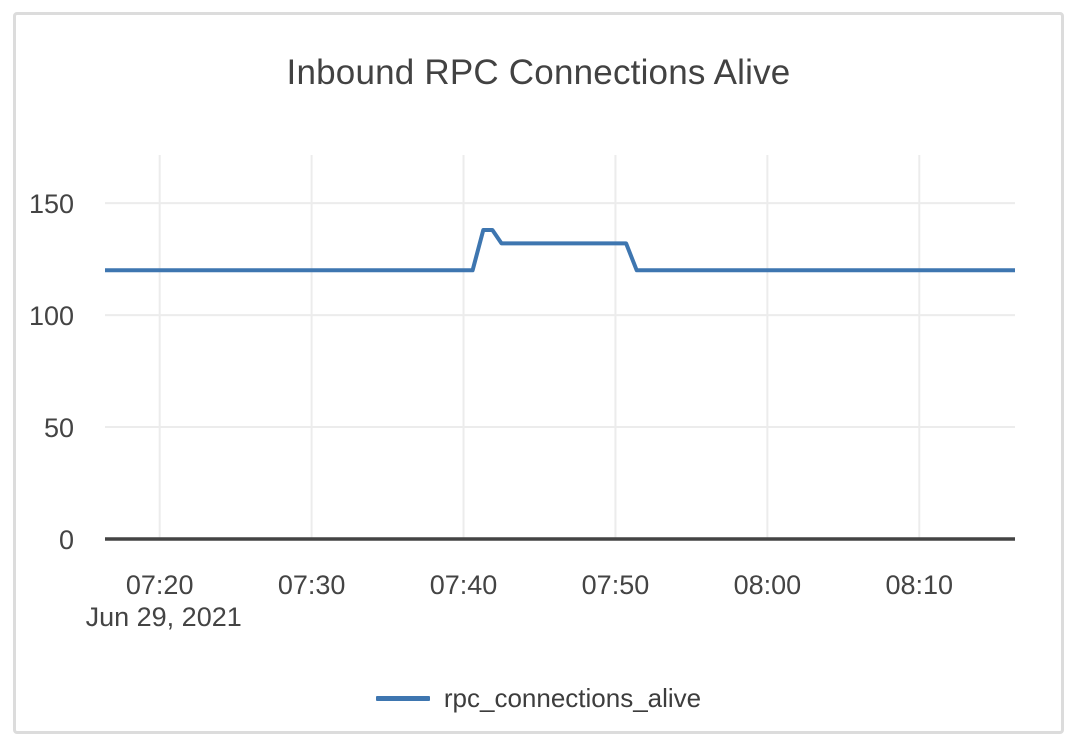 The image size is (1078, 748). I want to click on chart-title: Inbound RPC Connections Alive, so click(538, 72).